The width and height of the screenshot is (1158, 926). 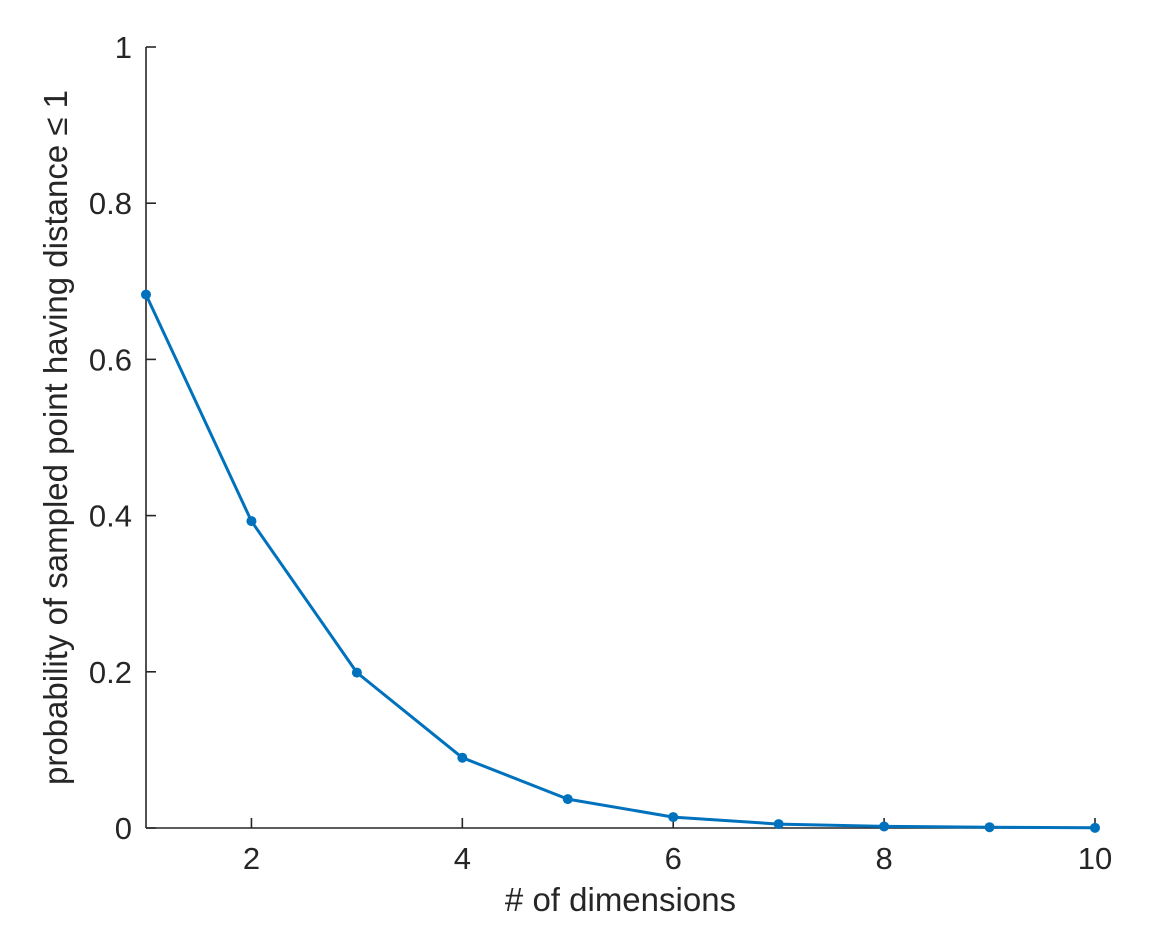 I want to click on y-tick-label: 1, so click(x=123, y=47).